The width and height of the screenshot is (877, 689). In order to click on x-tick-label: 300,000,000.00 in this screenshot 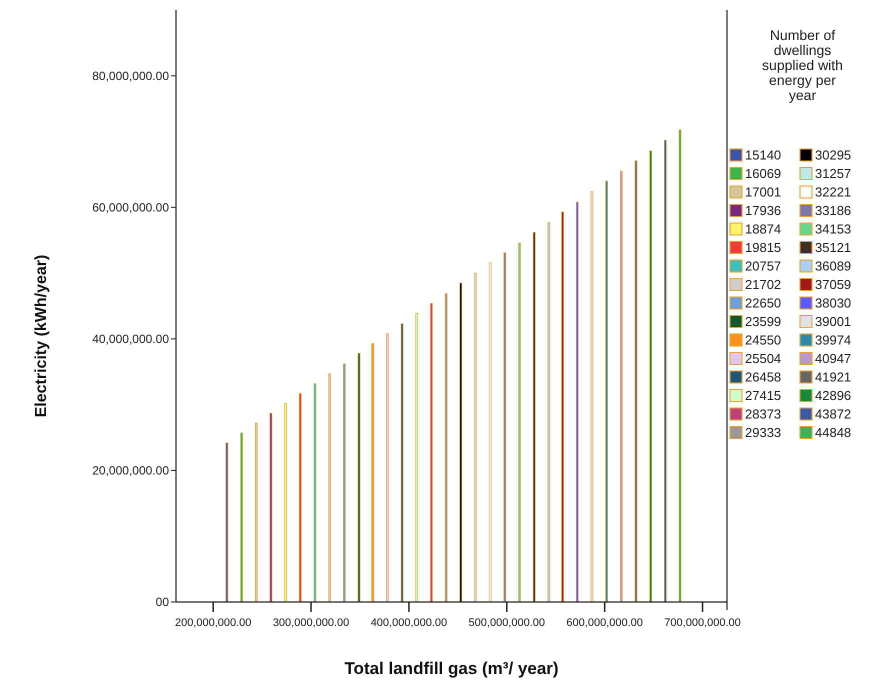, I will do `click(311, 623)`.